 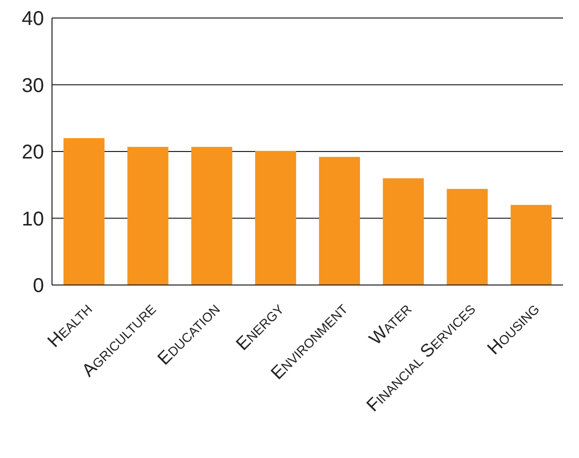 What do you see at coordinates (33, 219) in the screenshot?
I see `y-tick-label: 10` at bounding box center [33, 219].